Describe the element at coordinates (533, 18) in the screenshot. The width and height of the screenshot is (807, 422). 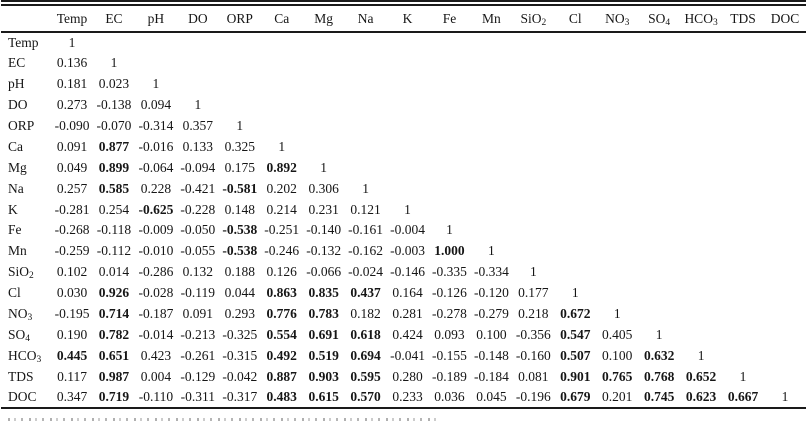
I see `col-header-sio2: SiO2` at that location.